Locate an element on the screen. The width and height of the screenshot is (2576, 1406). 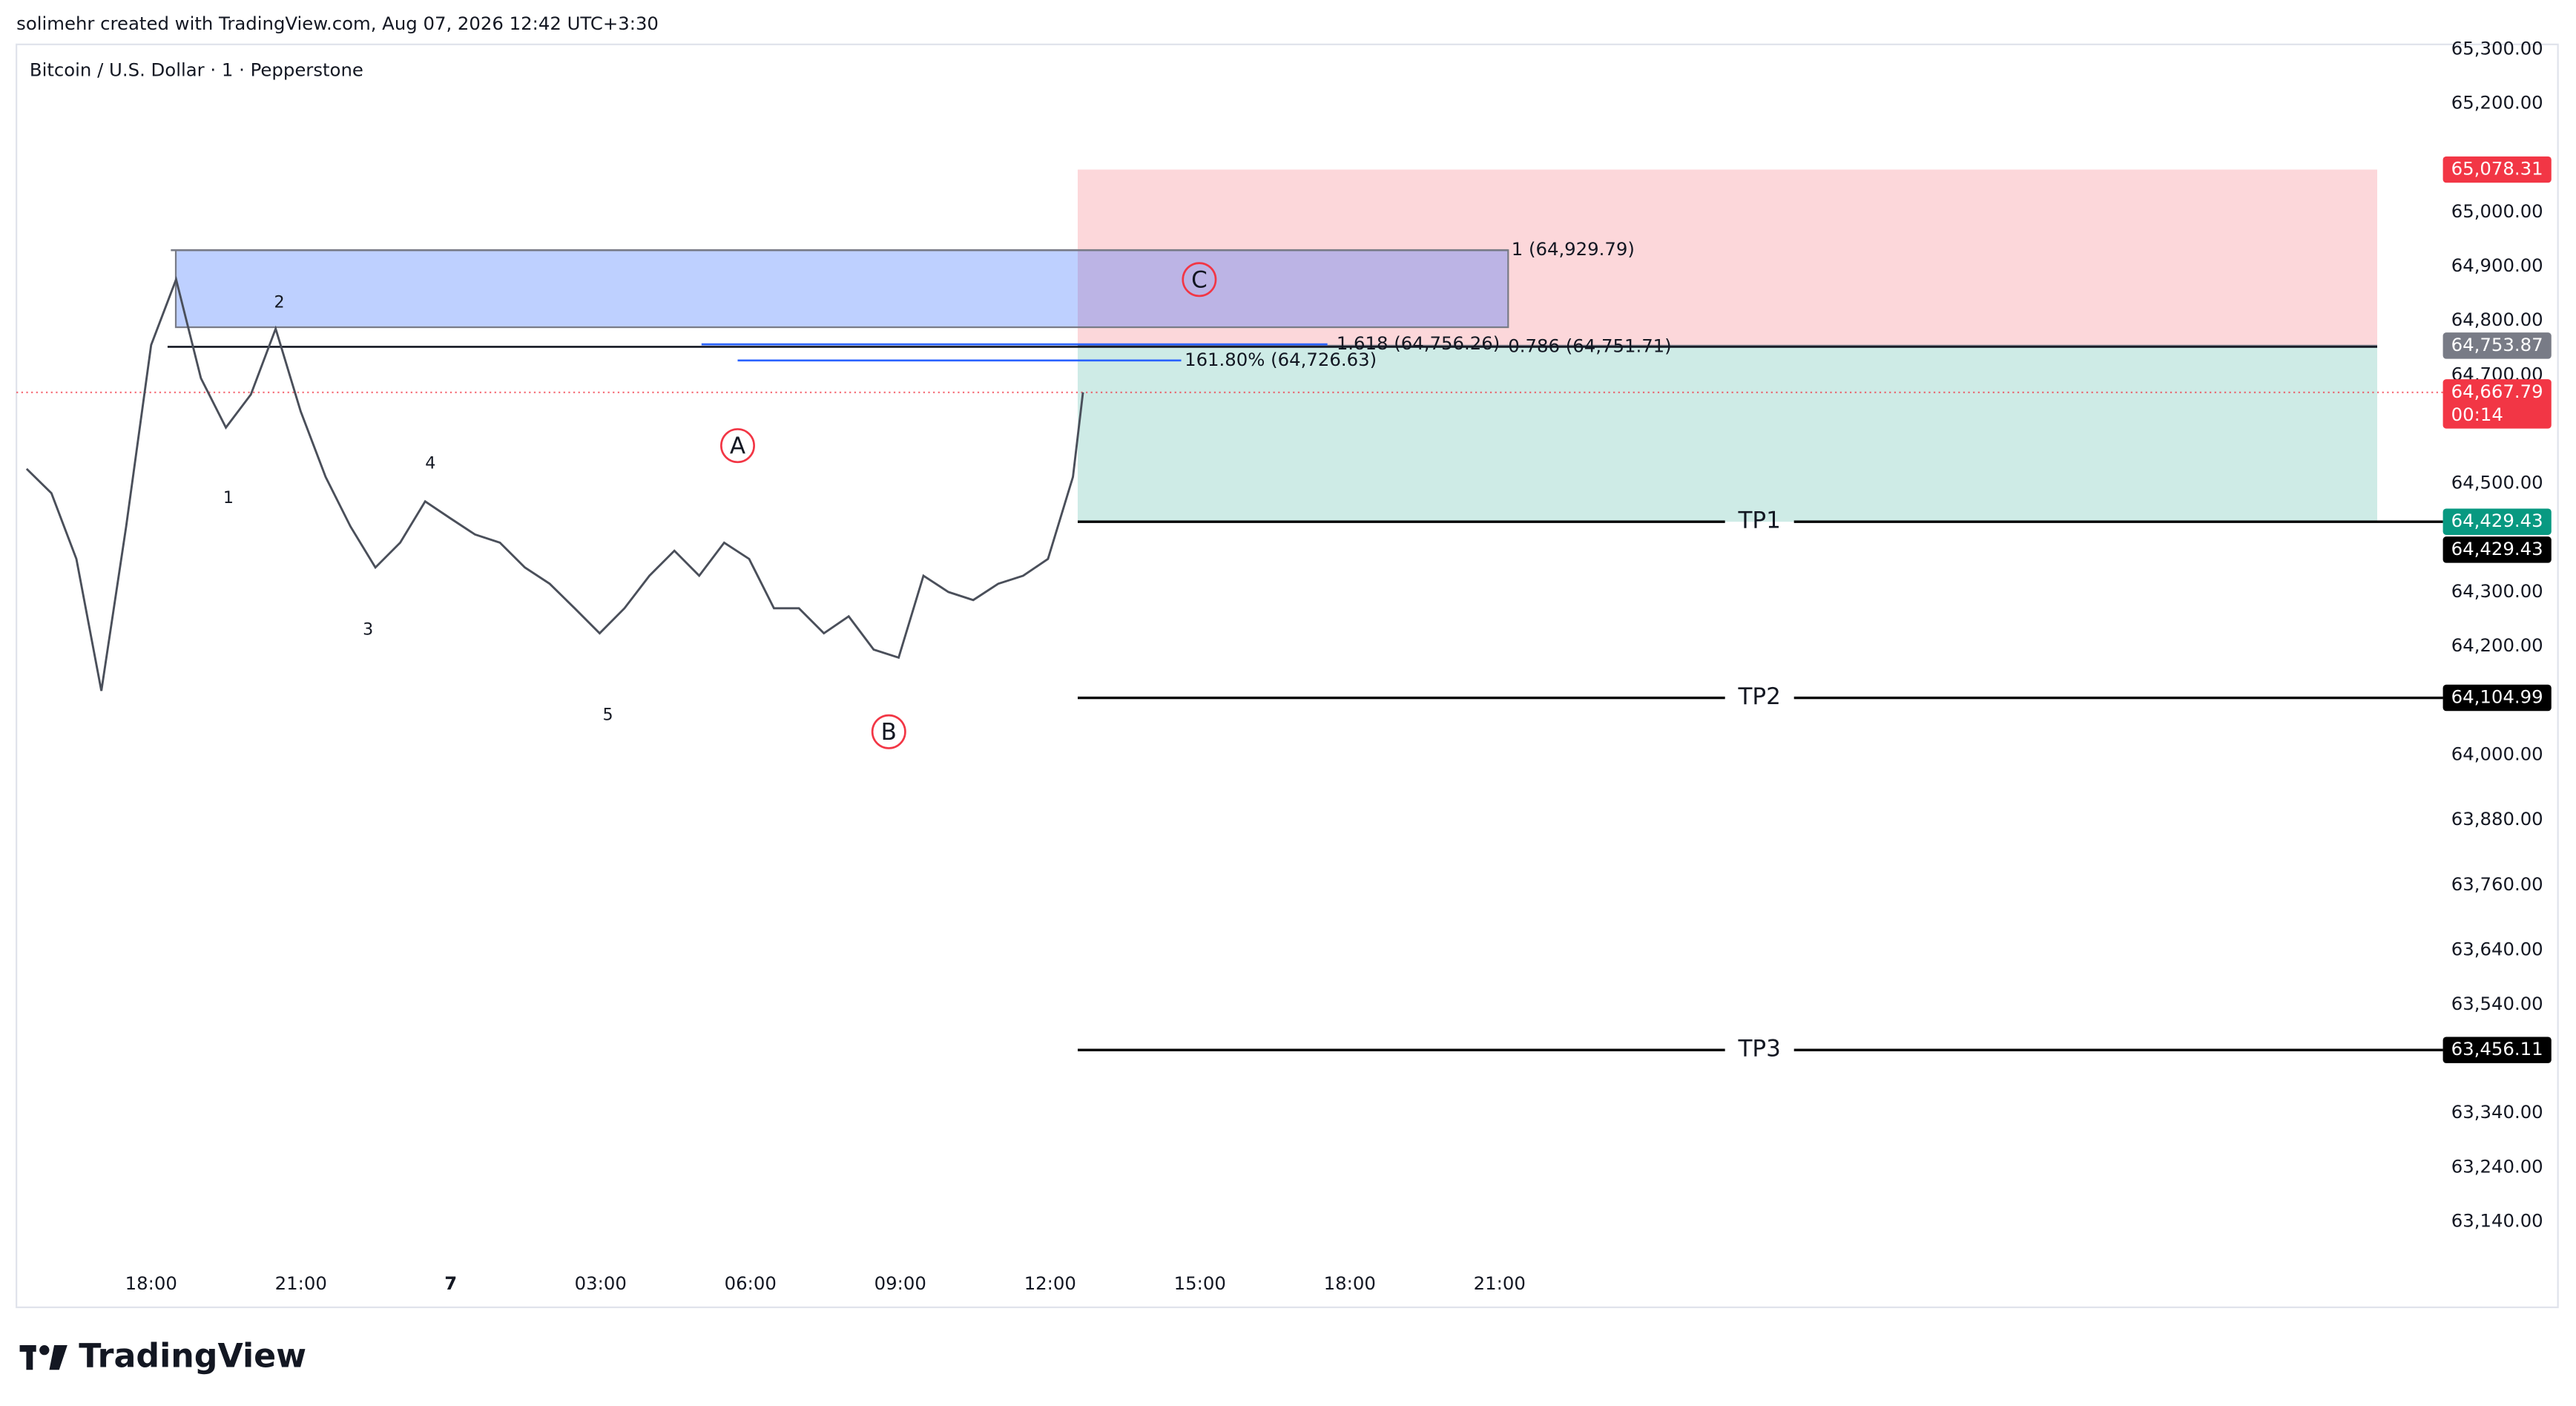
price-badge-label: 65,078.31 is located at coordinates (2497, 169).